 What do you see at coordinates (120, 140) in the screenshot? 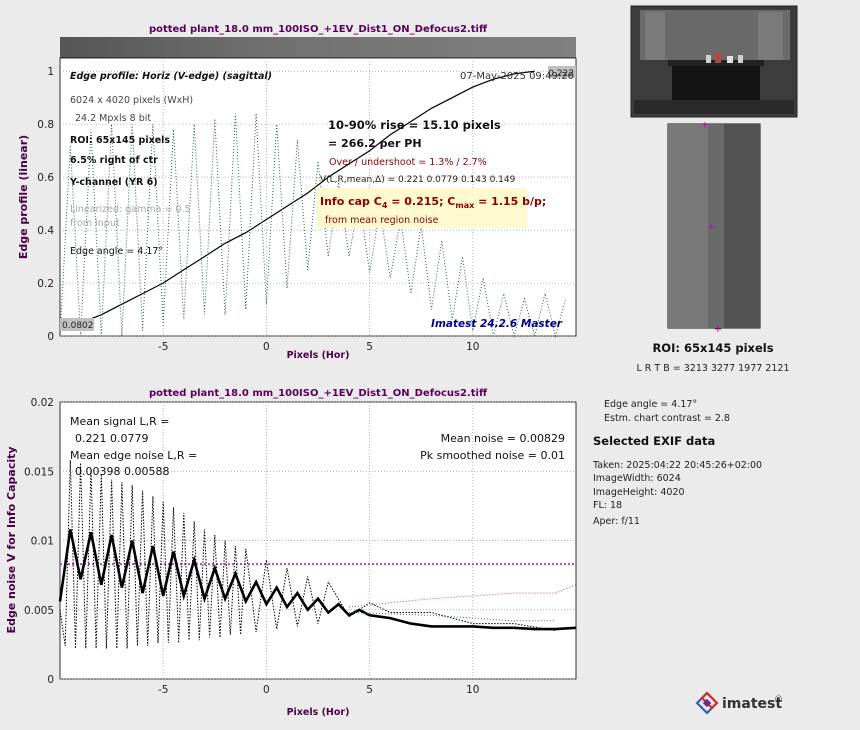
I see `edge-roi: ROI: 65x145 pixels` at bounding box center [120, 140].